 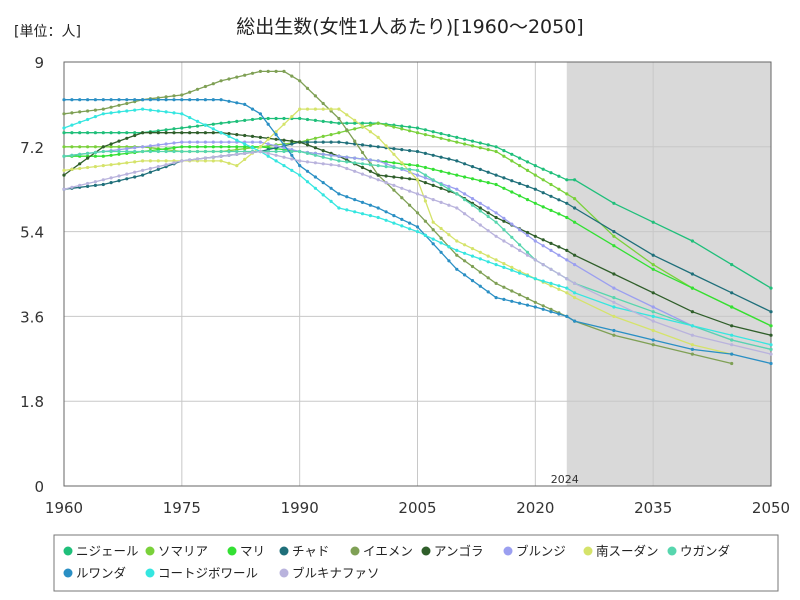 I want to click on y-tick-label: 9, so click(x=39, y=63).